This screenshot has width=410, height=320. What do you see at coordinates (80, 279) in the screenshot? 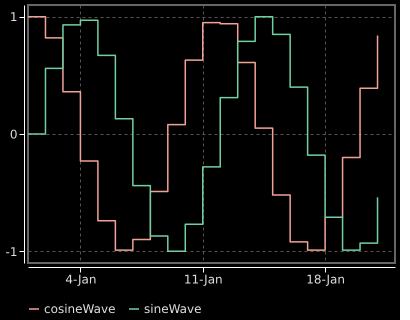
I see `x-tick-label: 4-Jan` at bounding box center [80, 279].